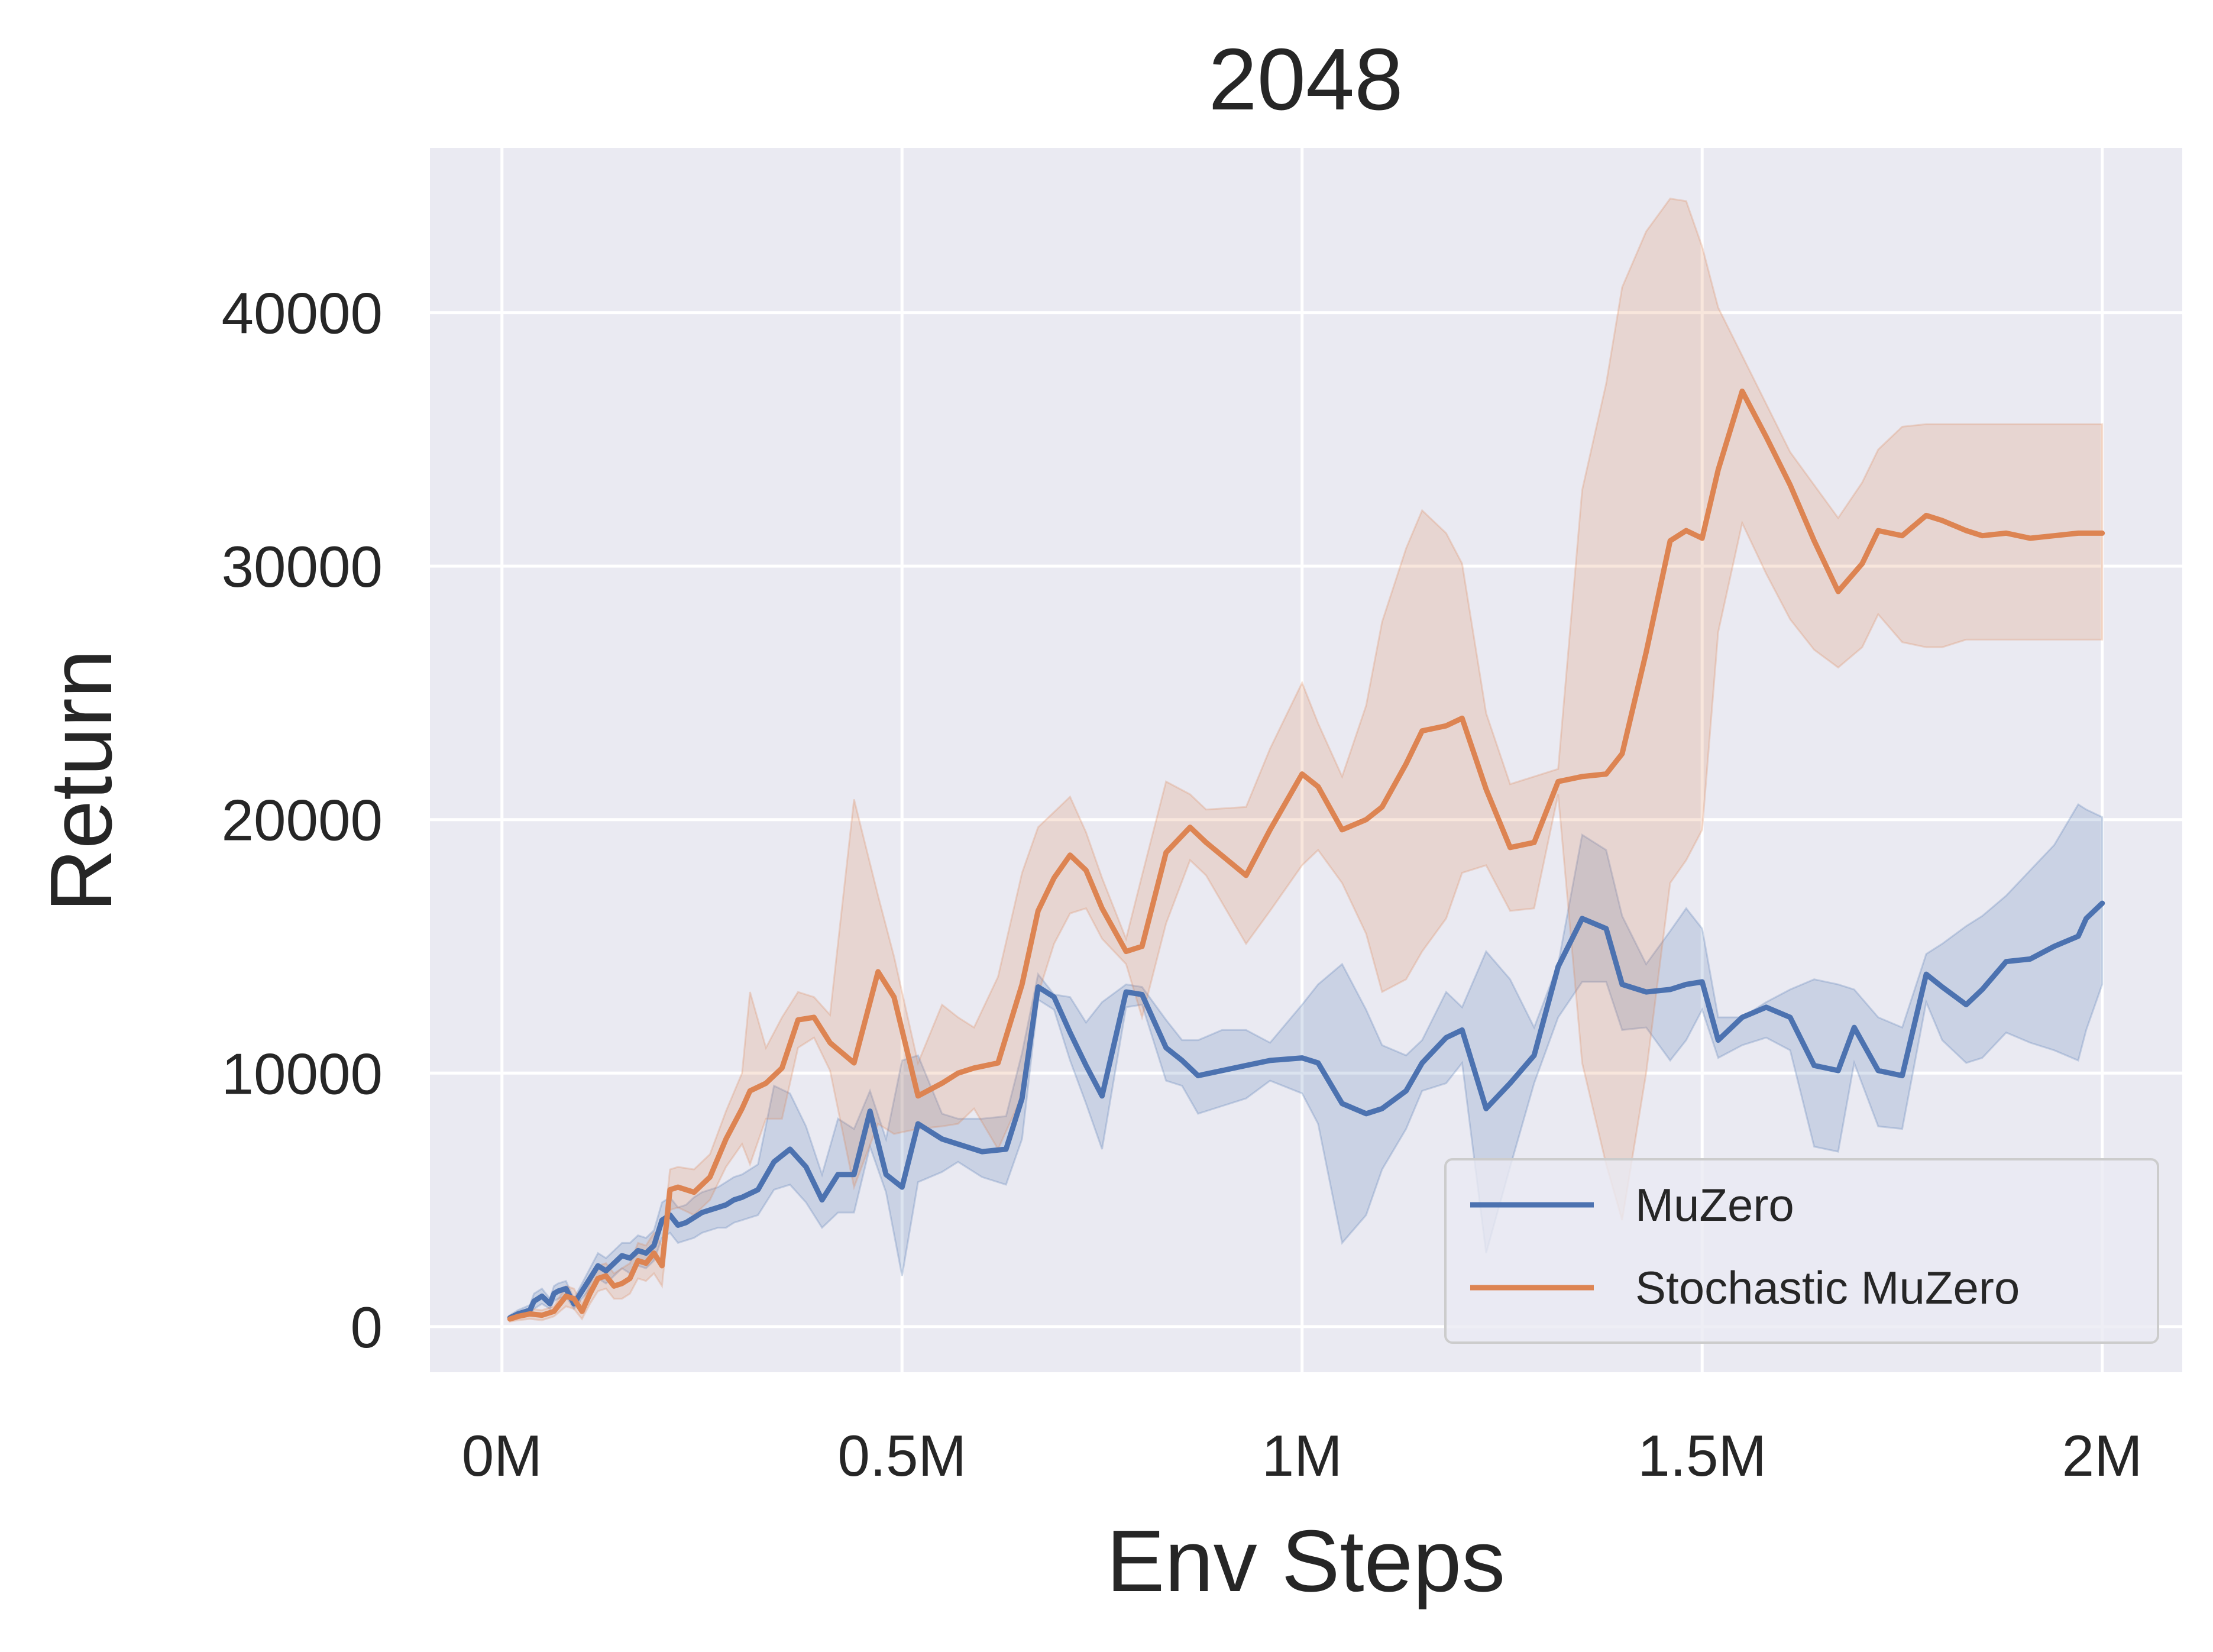 This screenshot has width=2213, height=1652. What do you see at coordinates (2102, 1455) in the screenshot?
I see `x-tick-label: 2M` at bounding box center [2102, 1455].